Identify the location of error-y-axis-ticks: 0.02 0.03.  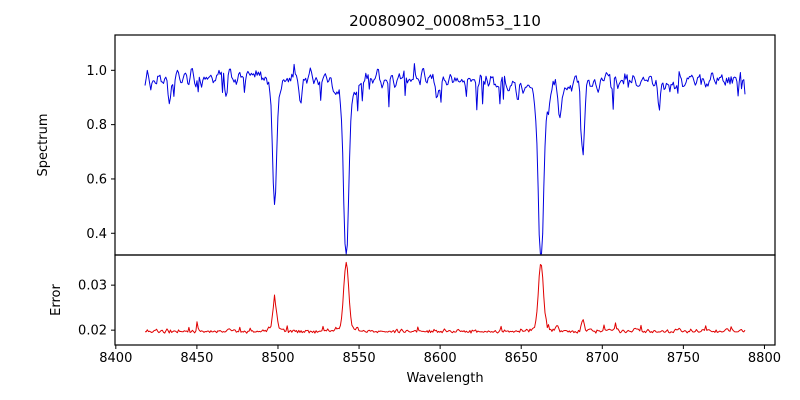
(96, 309).